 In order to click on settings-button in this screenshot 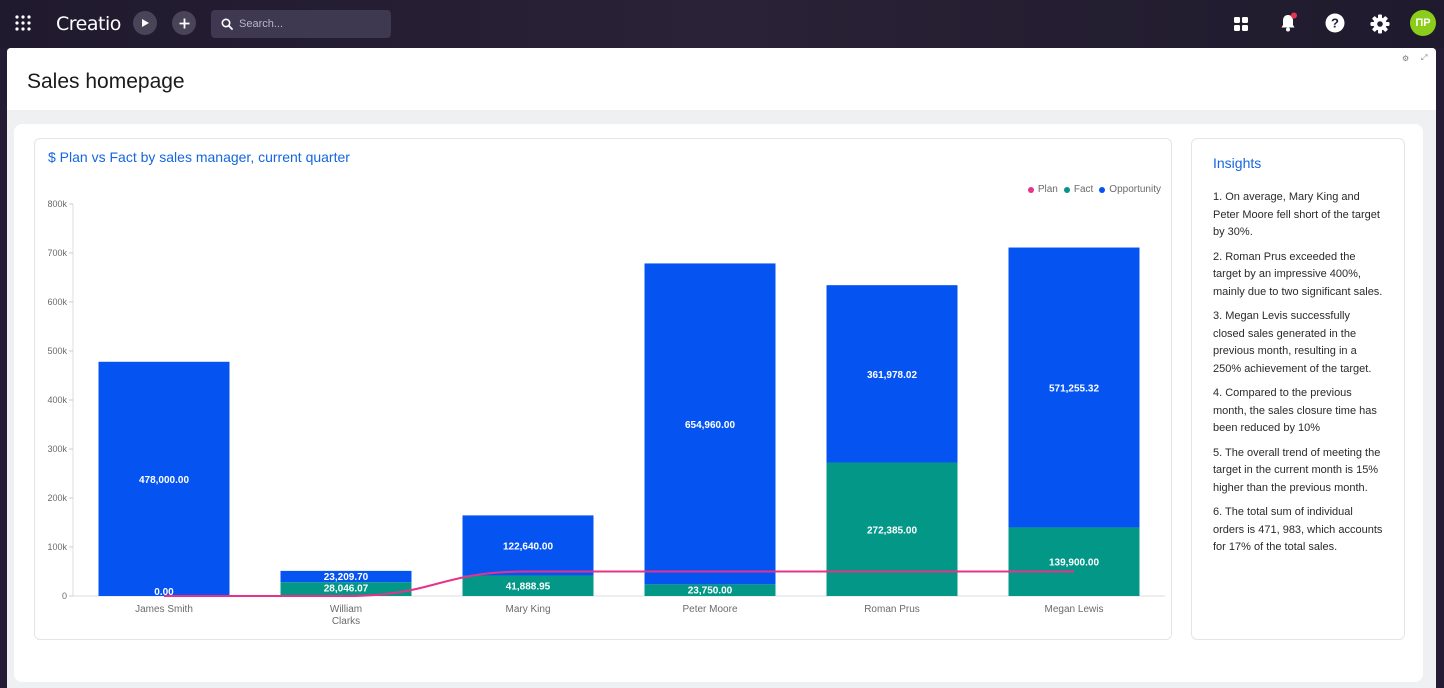, I will do `click(1380, 24)`.